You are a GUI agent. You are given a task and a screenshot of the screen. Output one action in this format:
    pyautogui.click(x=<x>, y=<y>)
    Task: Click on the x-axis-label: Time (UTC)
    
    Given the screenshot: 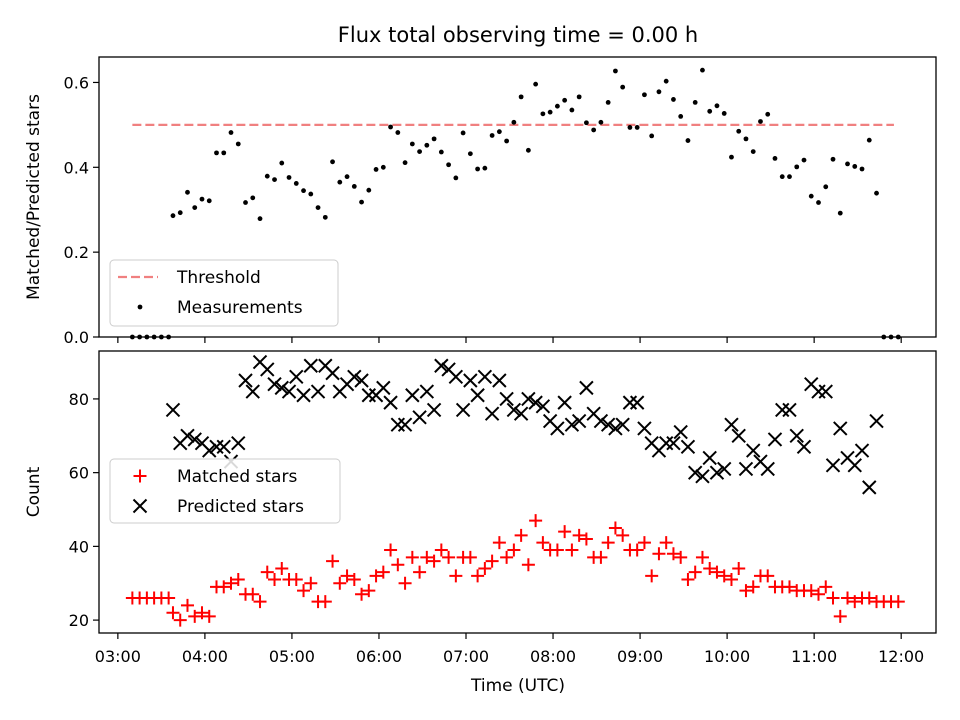 What is the action you would take?
    pyautogui.click(x=517, y=686)
    